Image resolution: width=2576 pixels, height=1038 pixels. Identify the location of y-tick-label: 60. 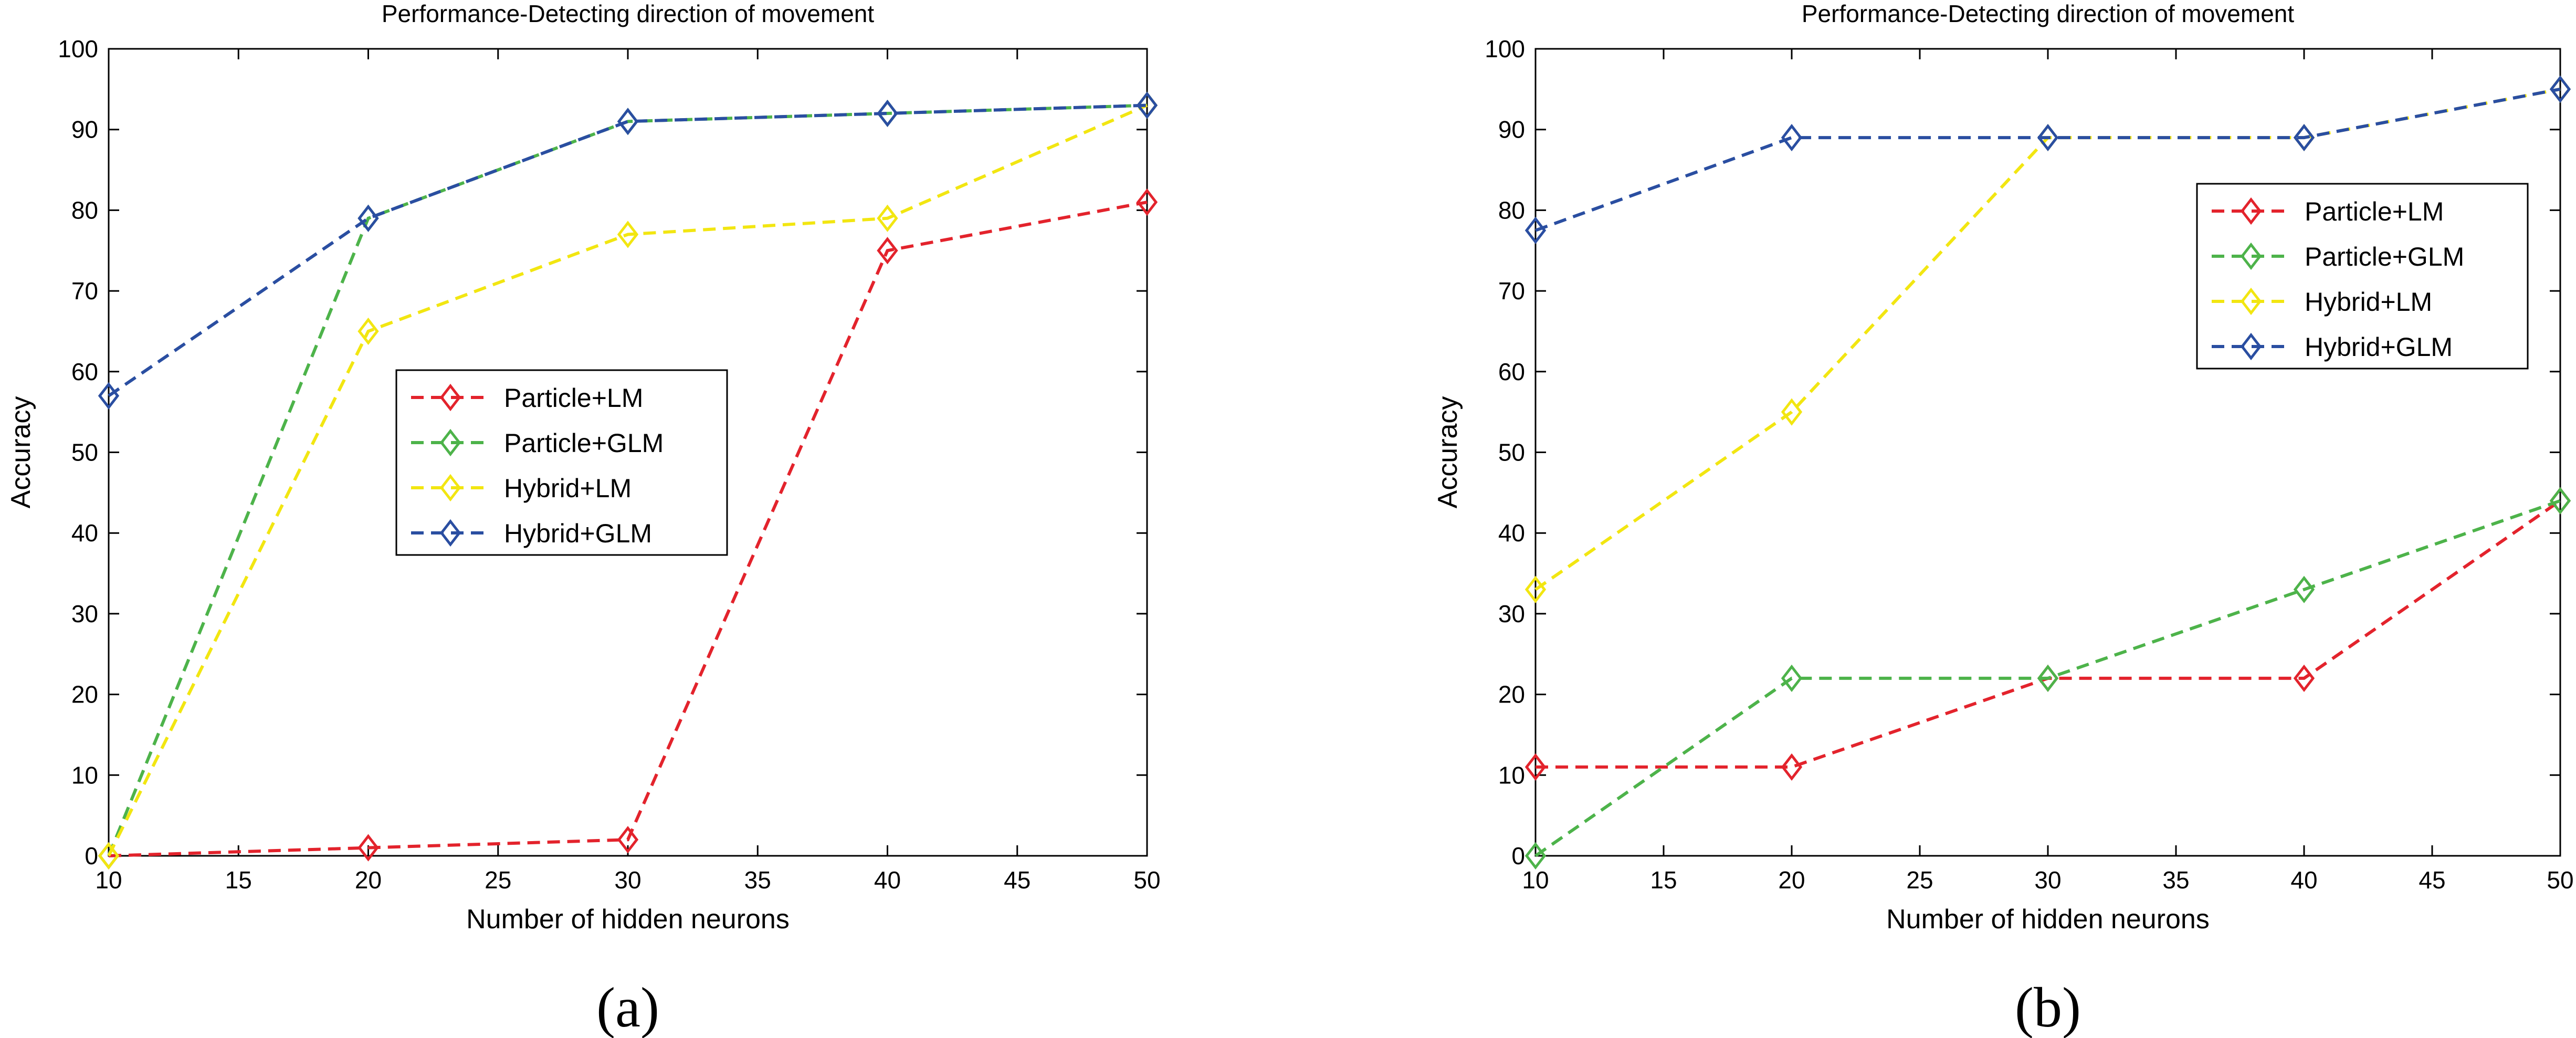
(84, 371).